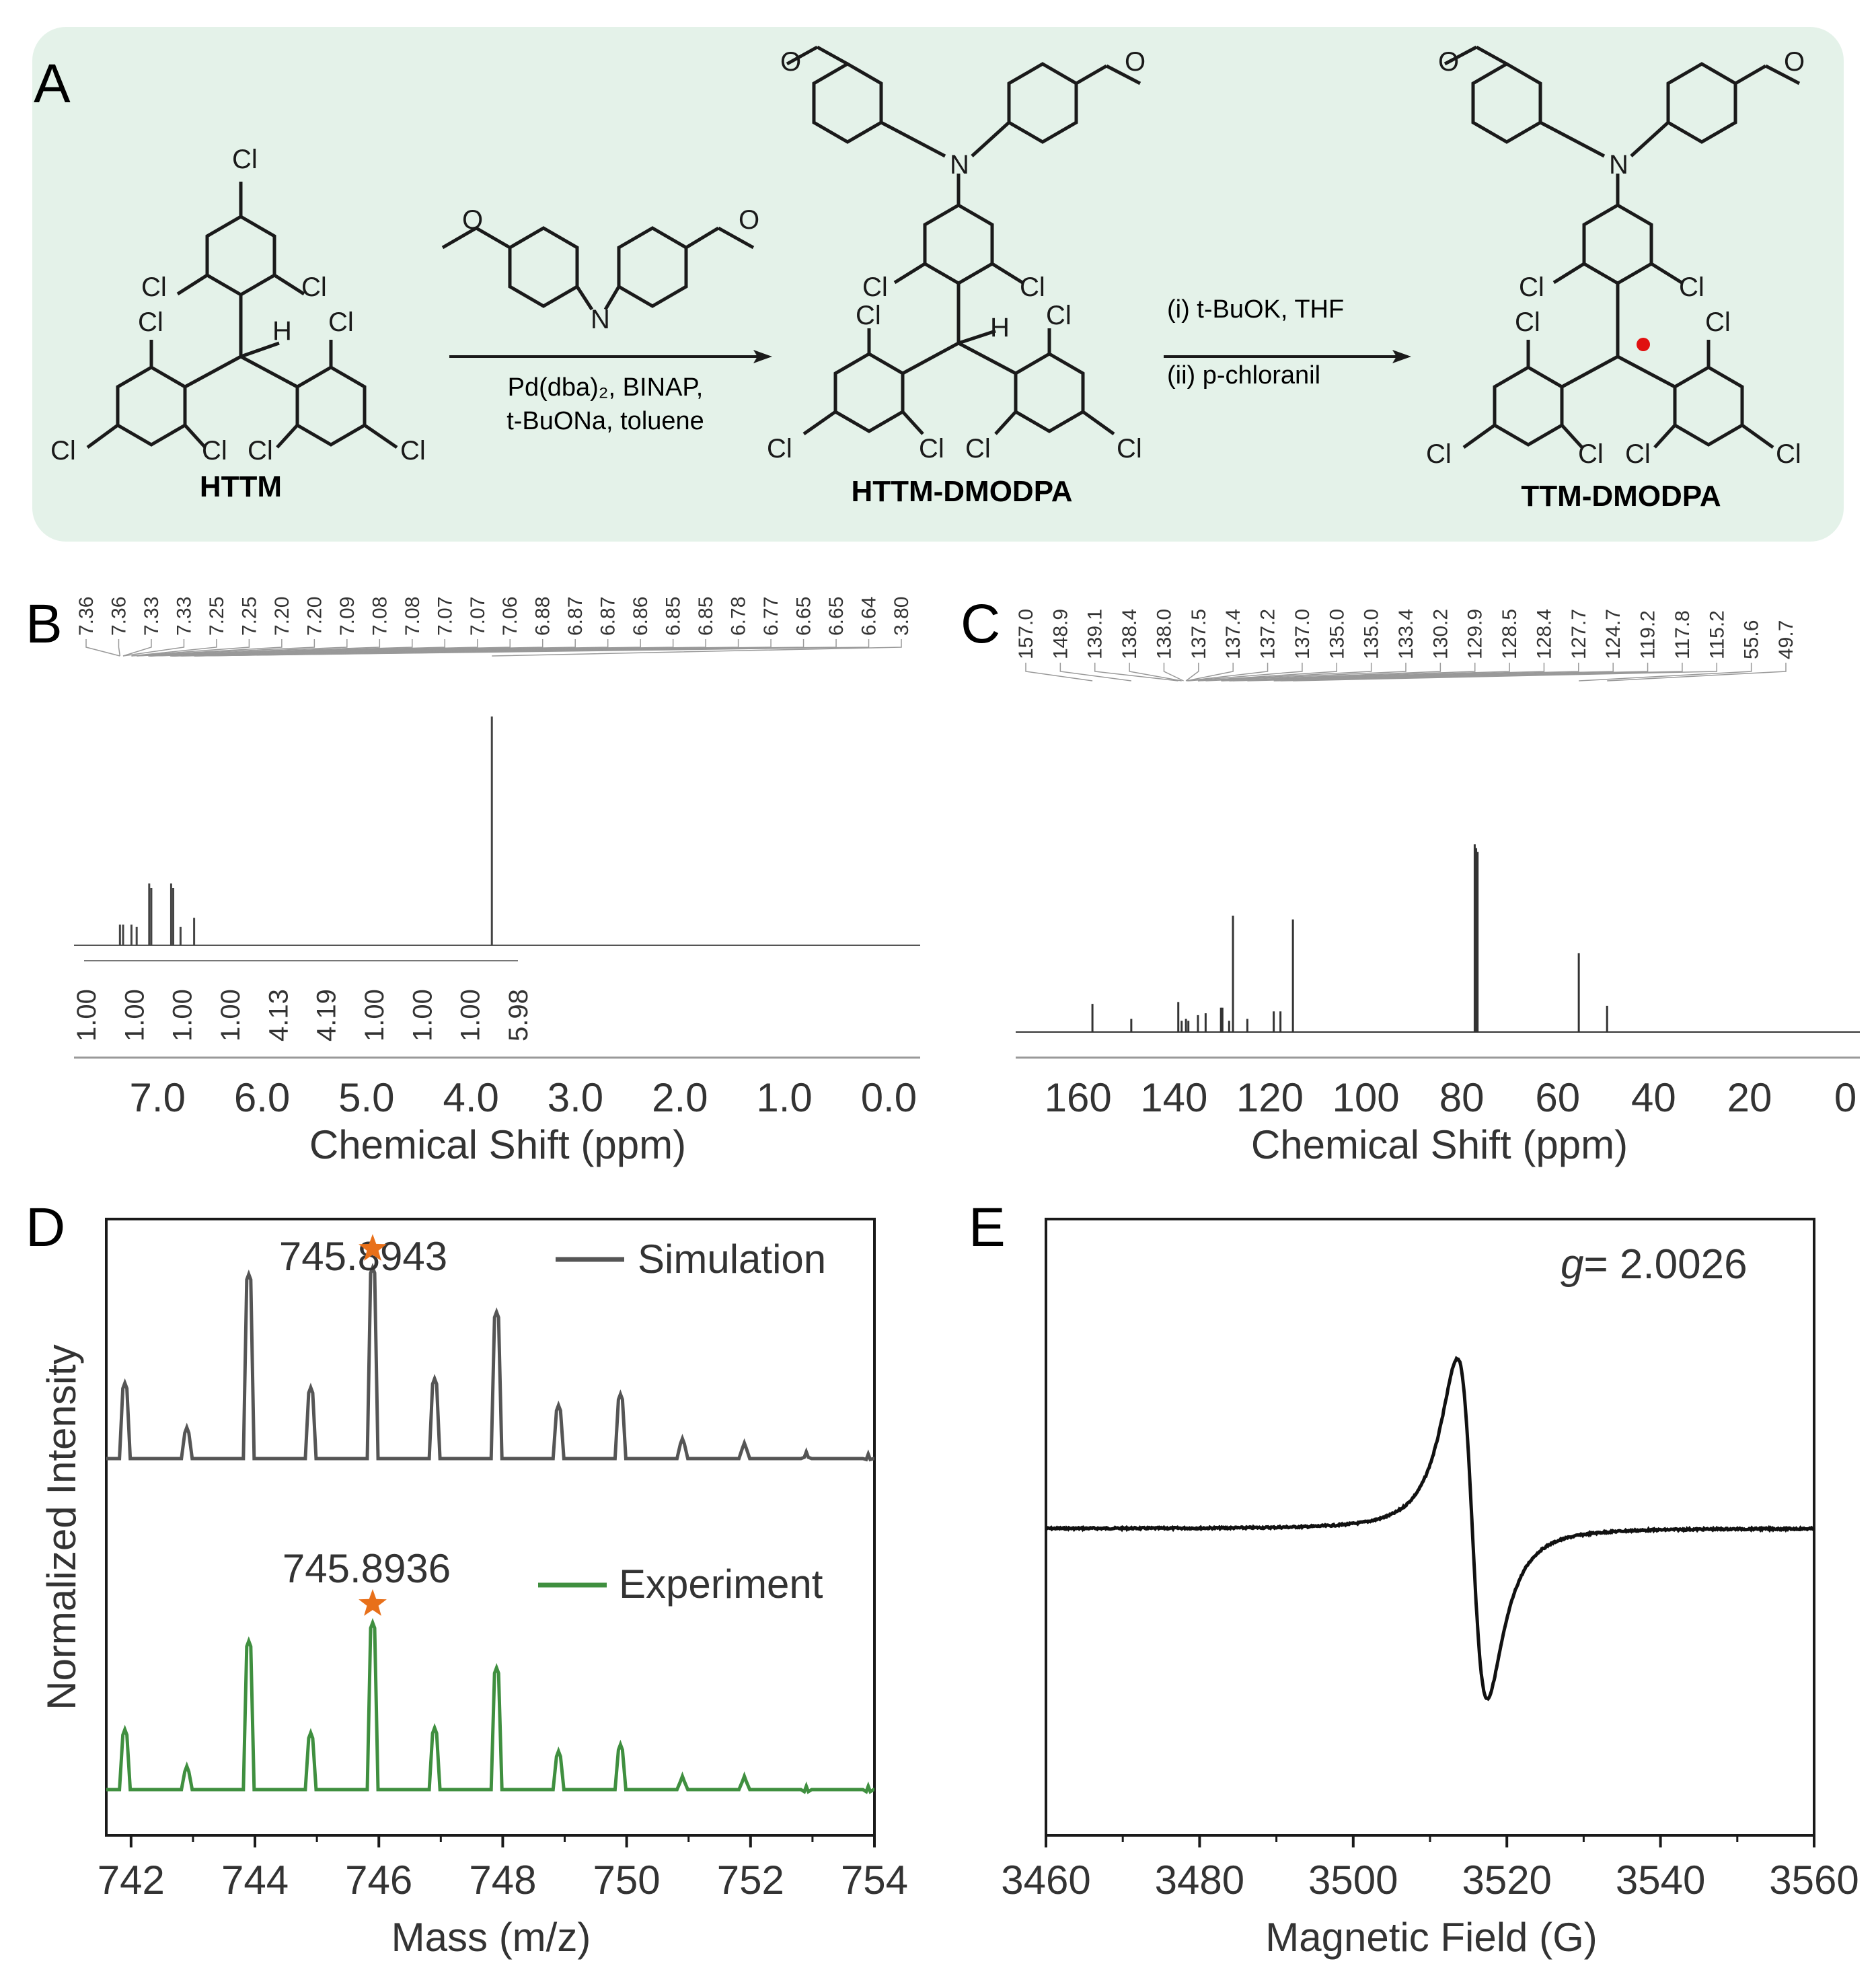  I want to click on c-tick-label: 160, so click(1079, 1097).